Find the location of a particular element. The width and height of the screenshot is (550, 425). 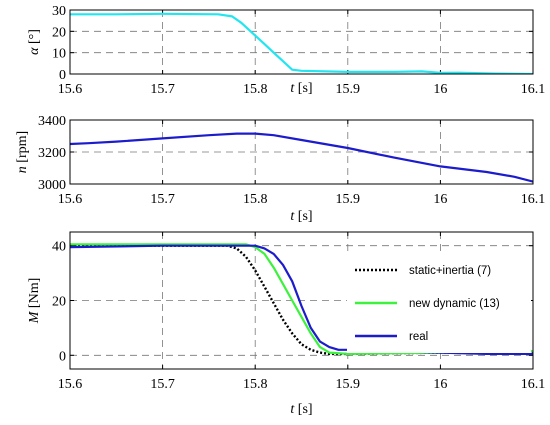

legend-entry-label: new dynamic (13) is located at coordinates (454, 304).